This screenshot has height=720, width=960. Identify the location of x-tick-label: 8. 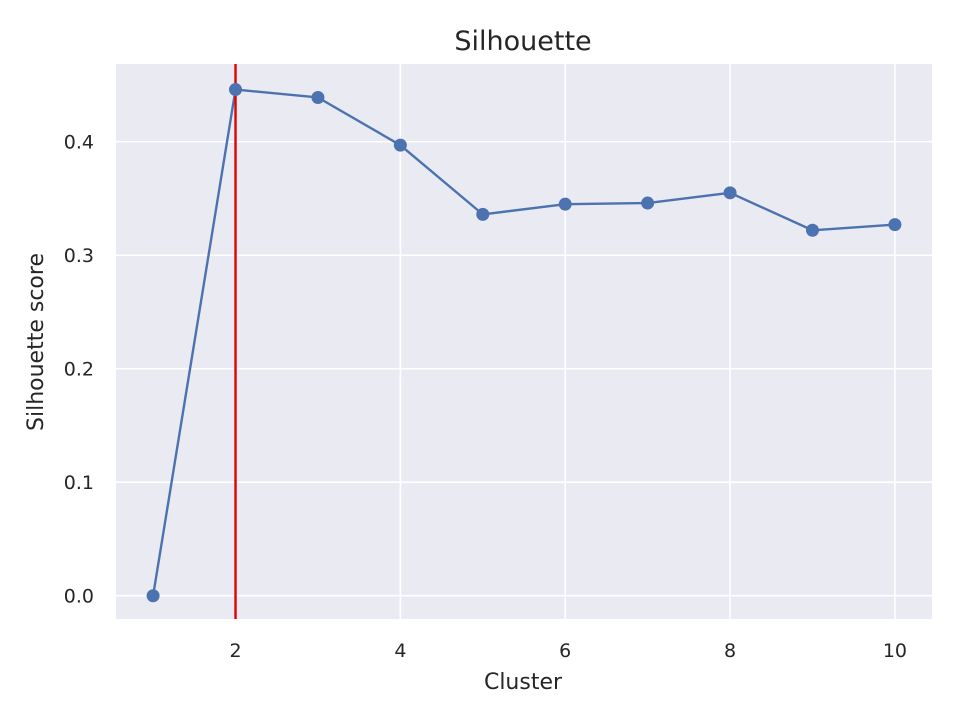
(730, 651).